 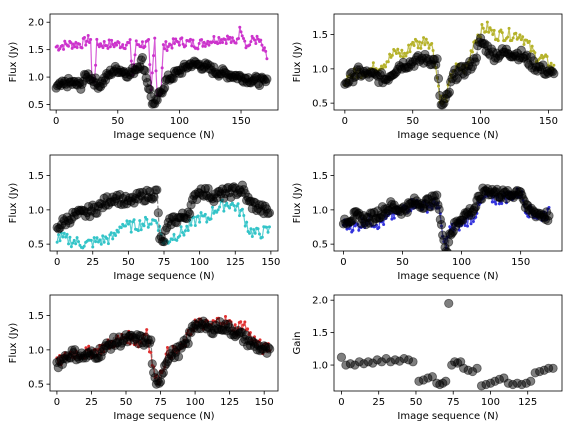 I want to click on plot-area, so click(x=161, y=67).